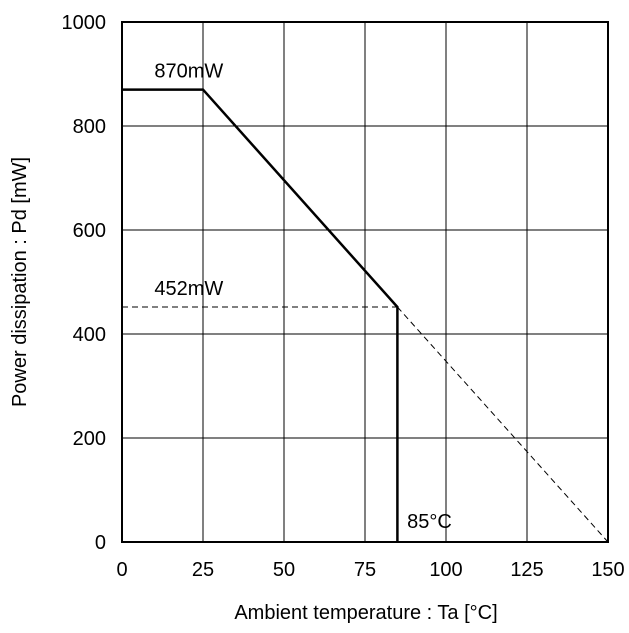 The image size is (629, 633). I want to click on x-axis-label: Ambient temperature : Ta [°C], so click(365, 613).